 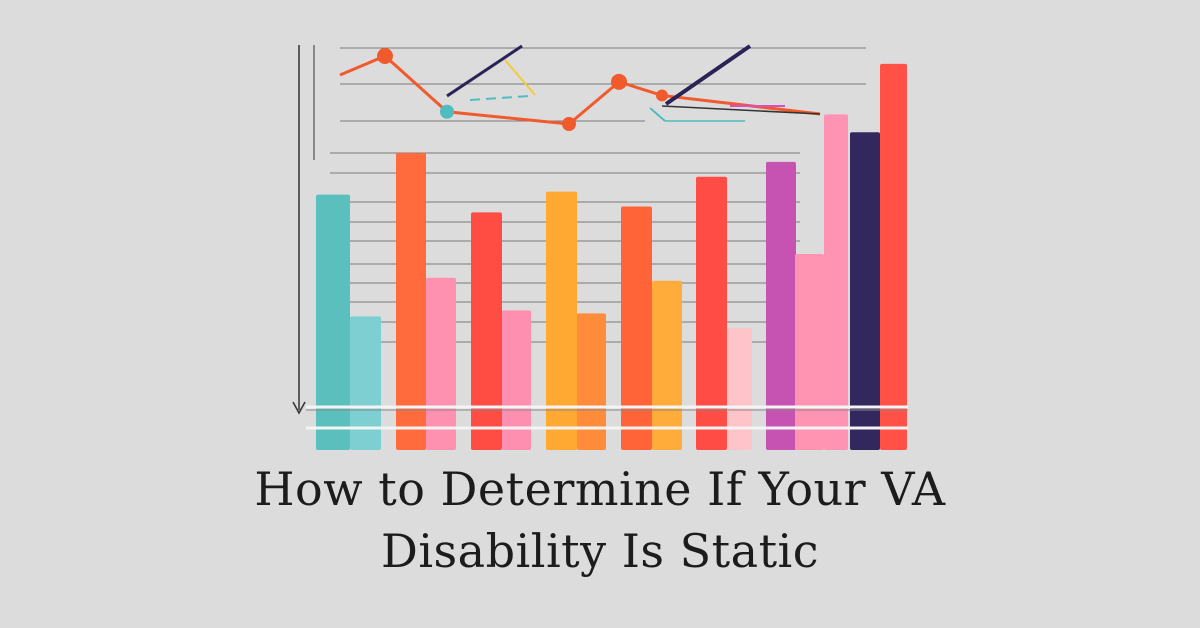 What do you see at coordinates (607, 417) in the screenshot?
I see `baseline` at bounding box center [607, 417].